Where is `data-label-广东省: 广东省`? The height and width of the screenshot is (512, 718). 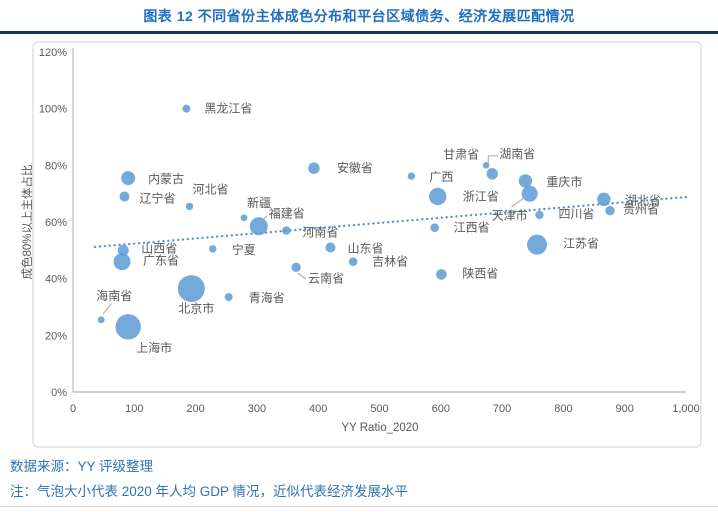
data-label-广东省: 广东省 is located at coordinates (161, 261).